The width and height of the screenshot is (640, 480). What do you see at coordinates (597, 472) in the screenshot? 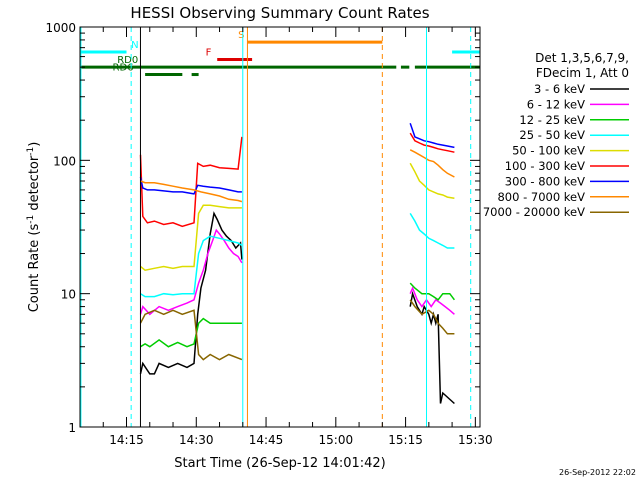
I see `footer-timestamp: 26-Sep-2012 22:02` at bounding box center [597, 472].